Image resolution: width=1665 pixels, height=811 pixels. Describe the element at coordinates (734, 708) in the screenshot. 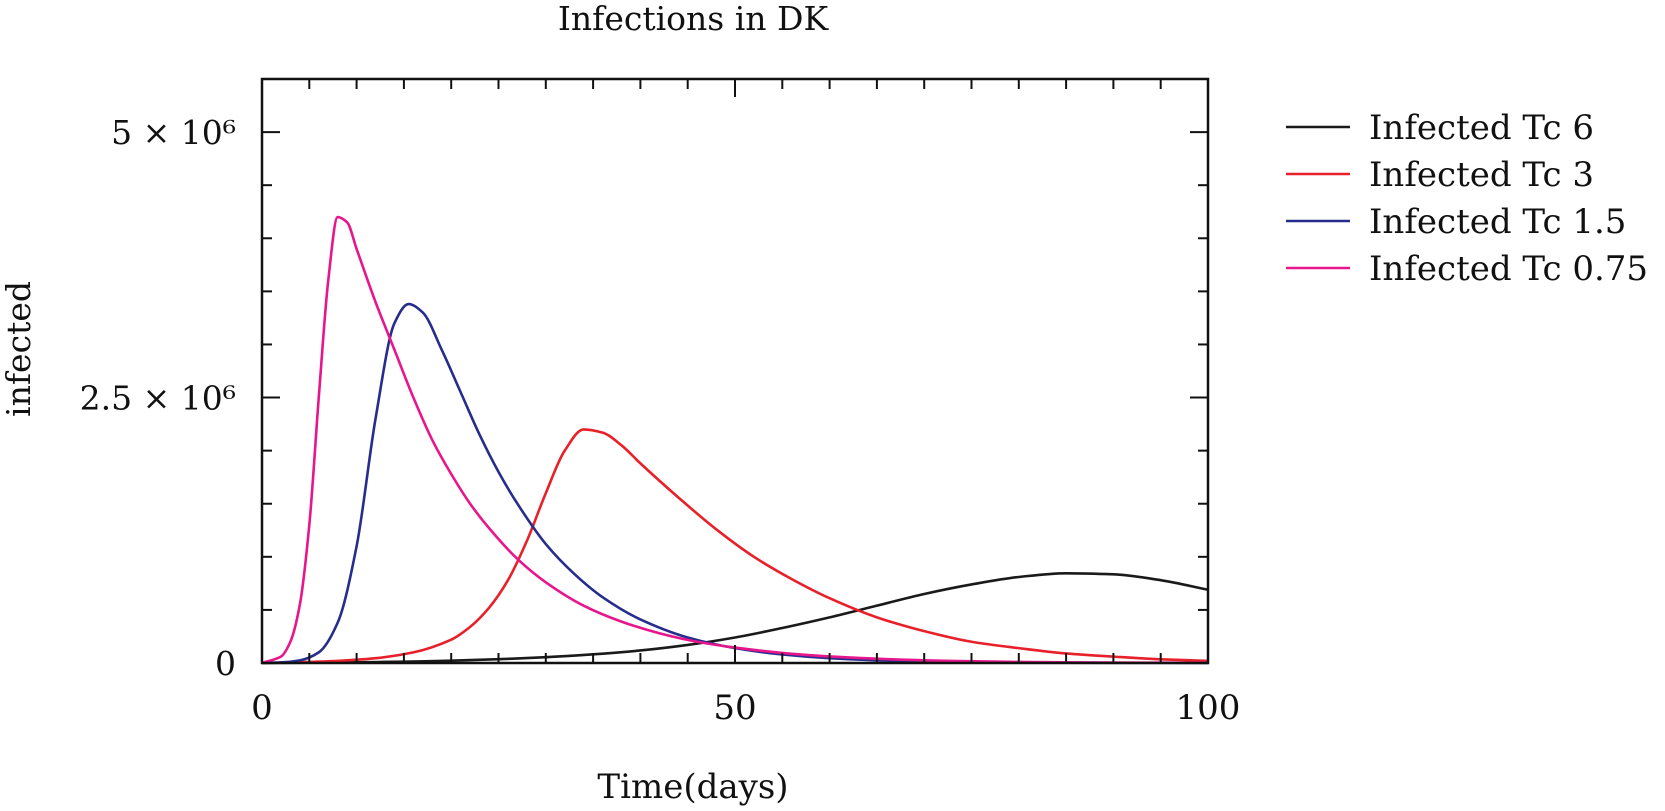

I see `x-tick-label: 50` at that location.